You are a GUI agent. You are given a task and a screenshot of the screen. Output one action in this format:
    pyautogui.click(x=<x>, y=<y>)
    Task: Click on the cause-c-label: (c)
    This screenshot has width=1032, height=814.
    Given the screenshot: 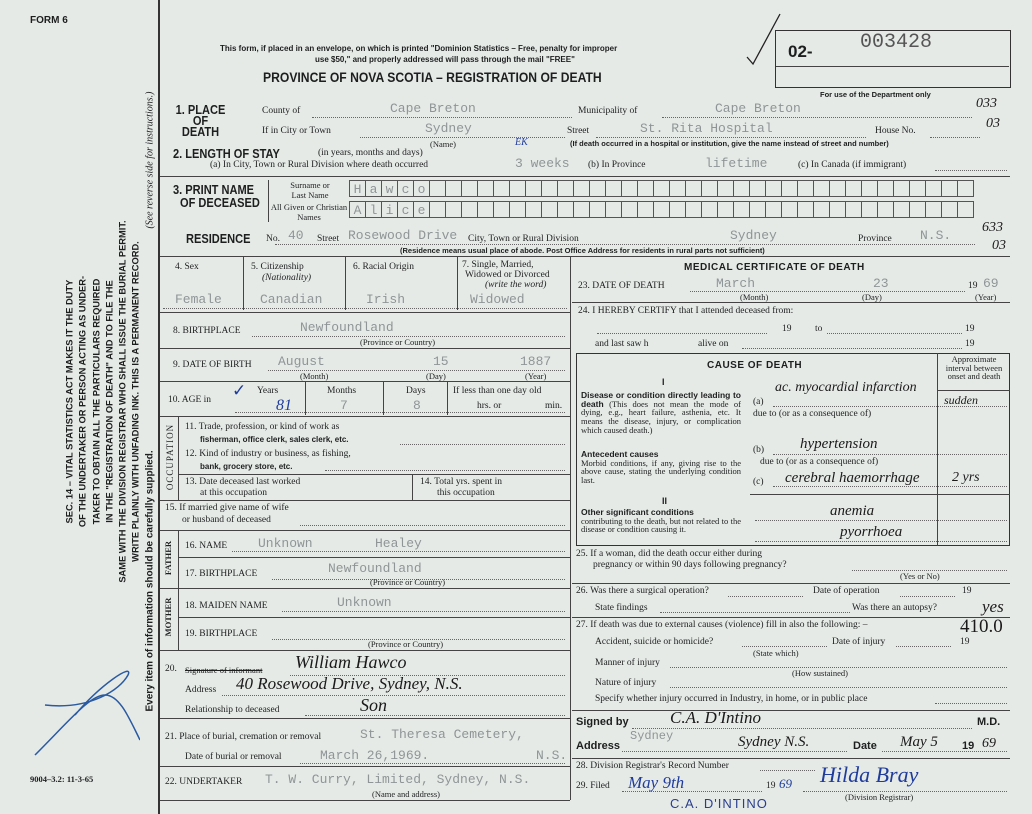 What is the action you would take?
    pyautogui.click(x=758, y=482)
    